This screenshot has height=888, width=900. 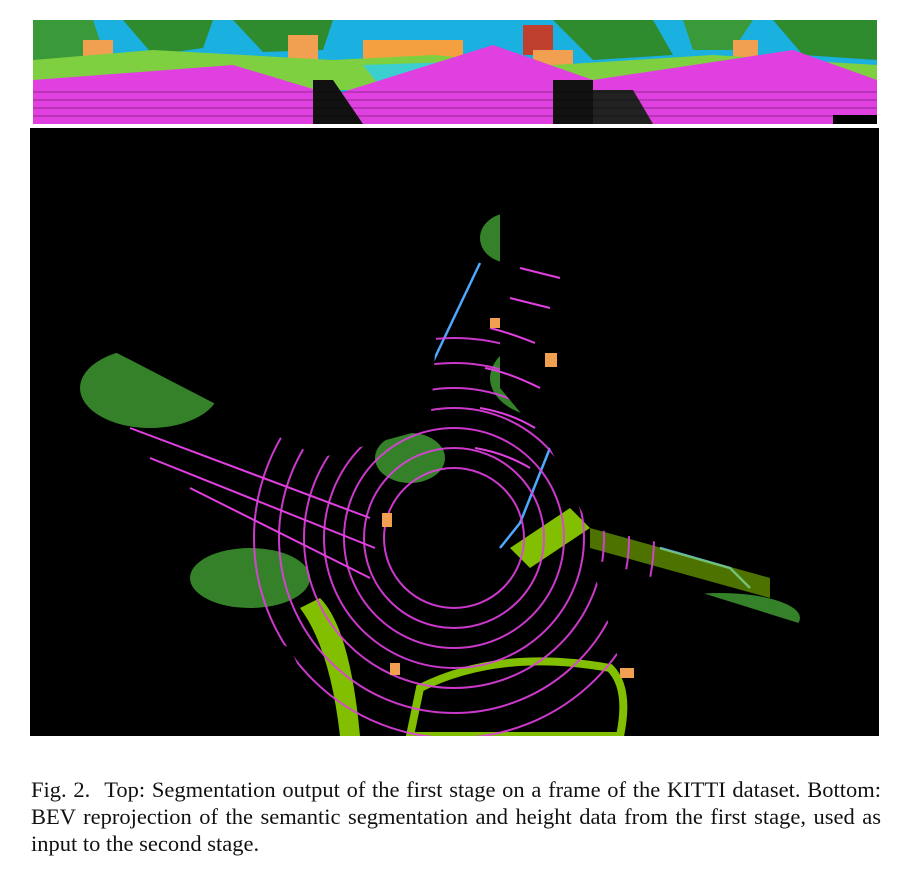 I want to click on figure-label: Fig. 2., so click(x=61, y=789).